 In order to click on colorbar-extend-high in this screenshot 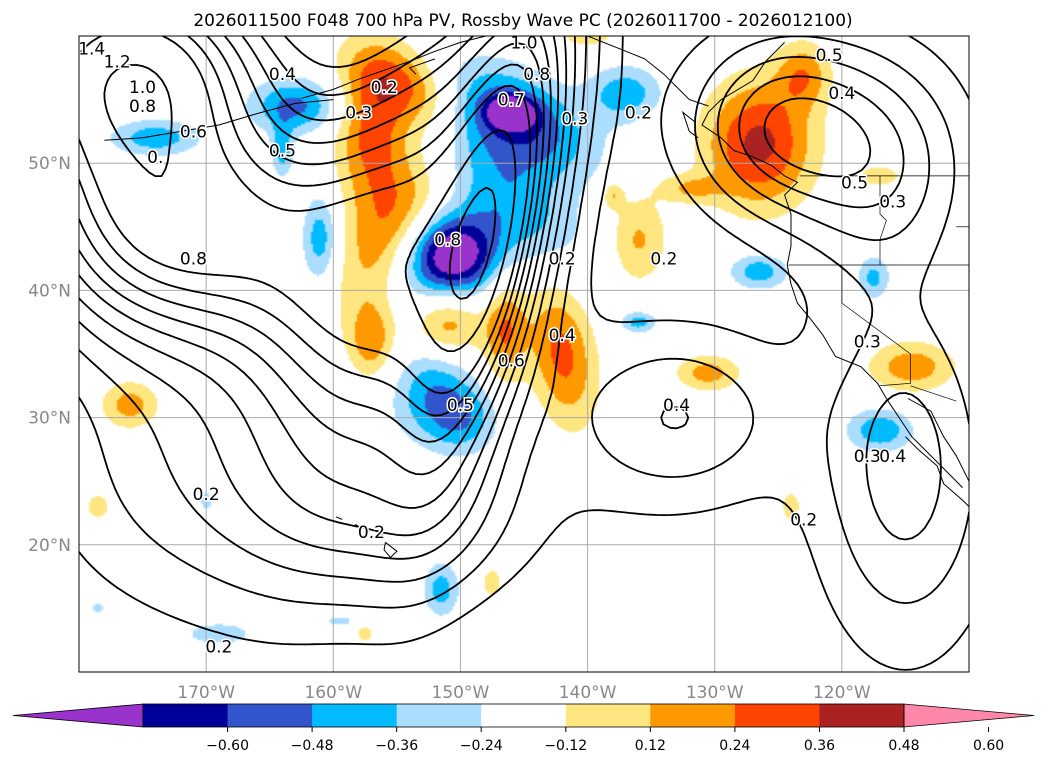, I will do `click(969, 715)`.